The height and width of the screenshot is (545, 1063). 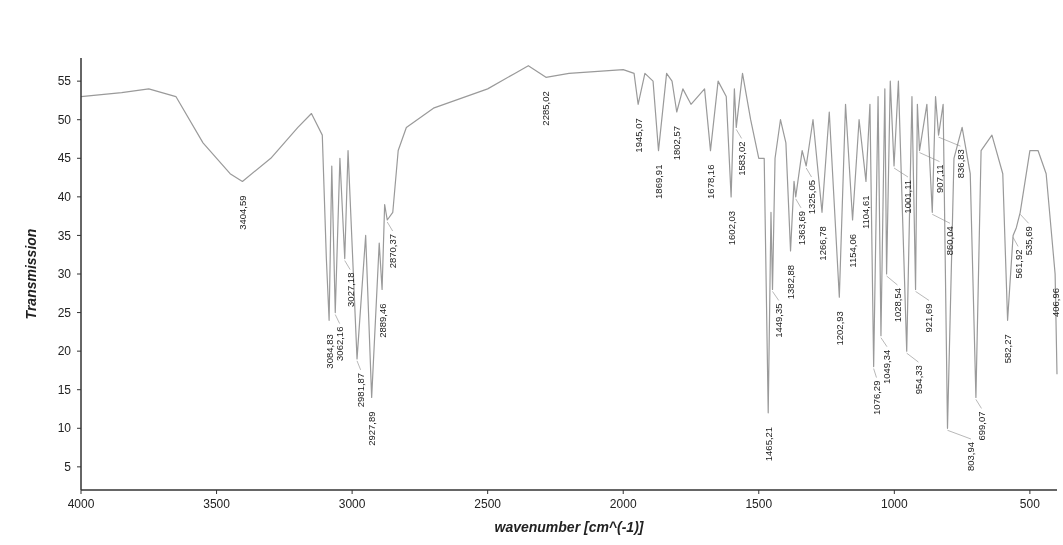 What do you see at coordinates (908, 197) in the screenshot?
I see `annotation: 1001,11` at bounding box center [908, 197].